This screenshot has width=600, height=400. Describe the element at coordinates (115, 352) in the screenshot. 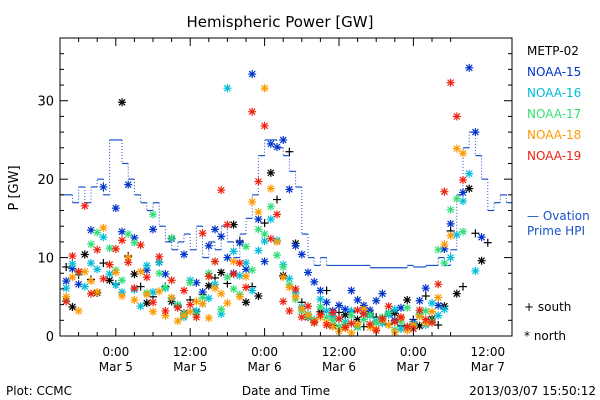

I see `x-tick-time-label: 0:00` at that location.